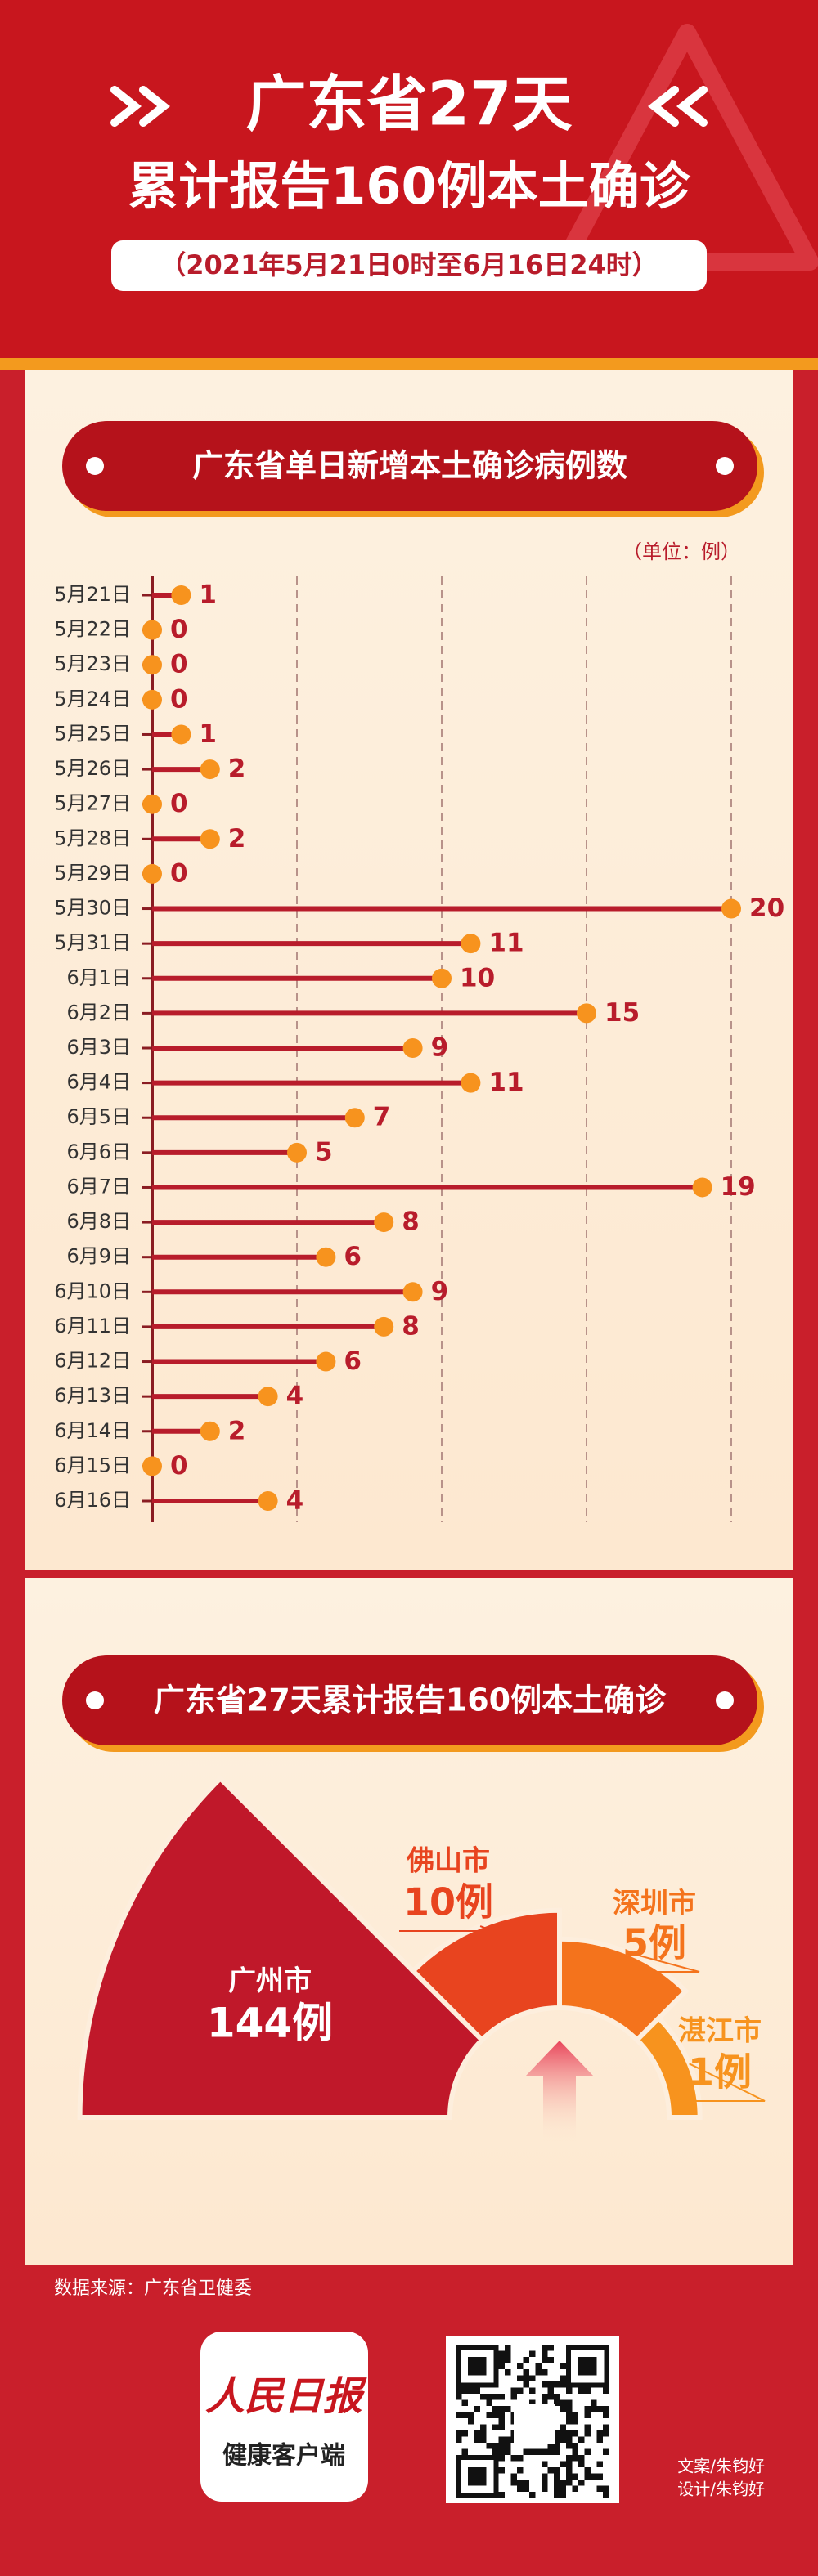 The width and height of the screenshot is (818, 2576). What do you see at coordinates (654, 1943) in the screenshot?
I see `city-value: 5例` at bounding box center [654, 1943].